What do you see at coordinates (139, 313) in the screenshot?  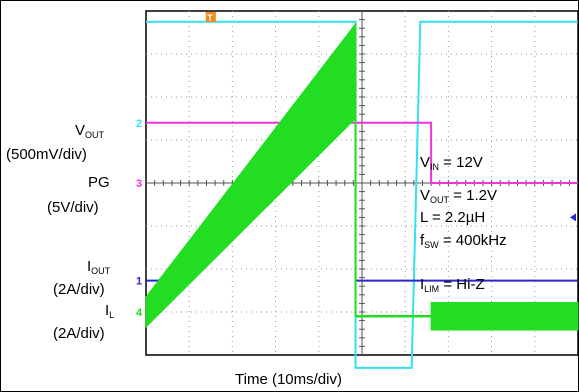 I see `channel-marker-4: 4` at bounding box center [139, 313].